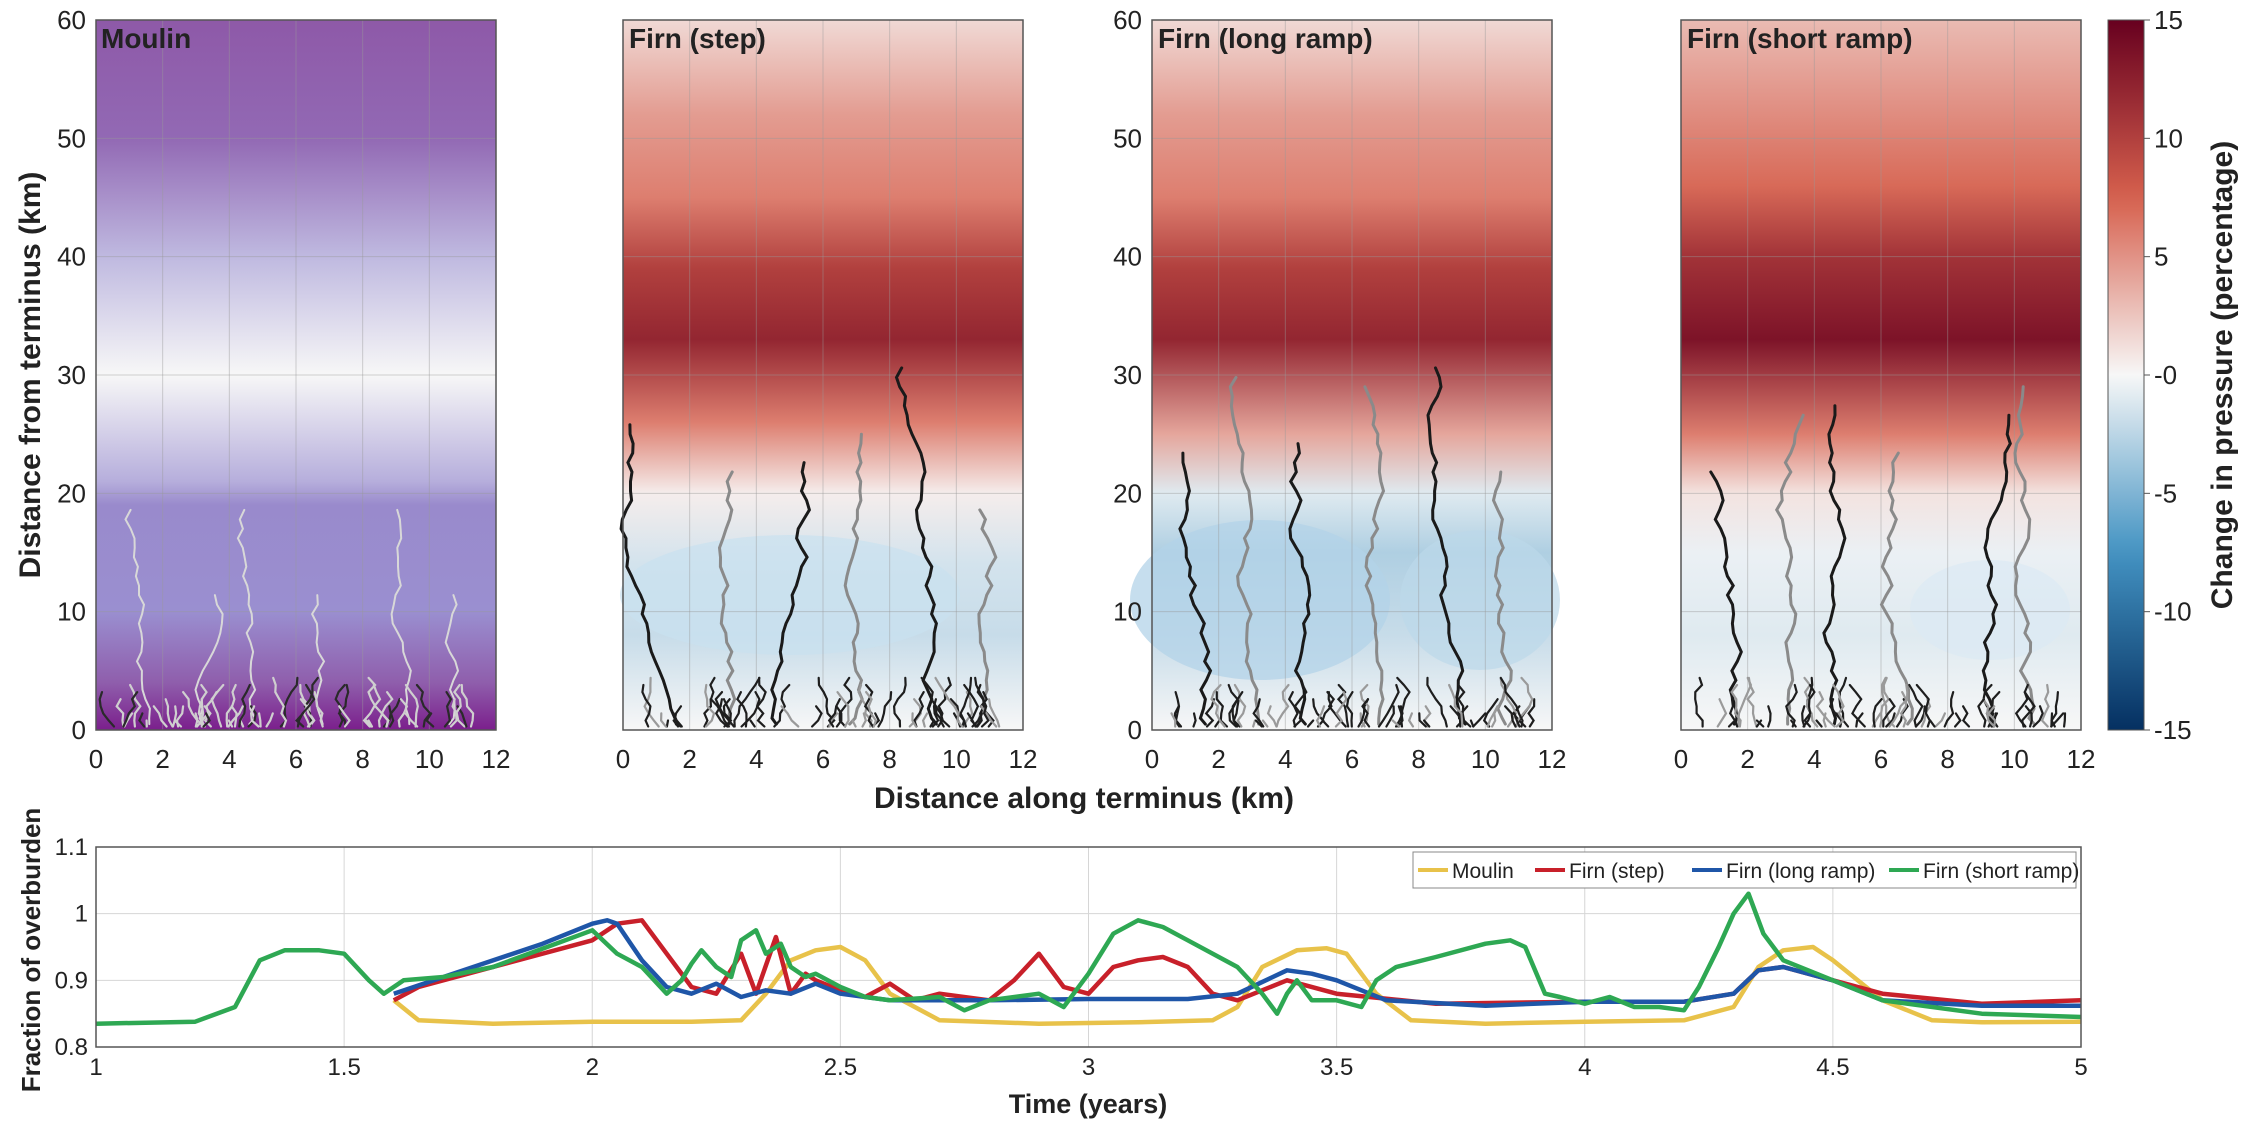  Describe the element at coordinates (30, 375) in the screenshot. I see `y-axis-label: Distance from terminus (km)` at that location.